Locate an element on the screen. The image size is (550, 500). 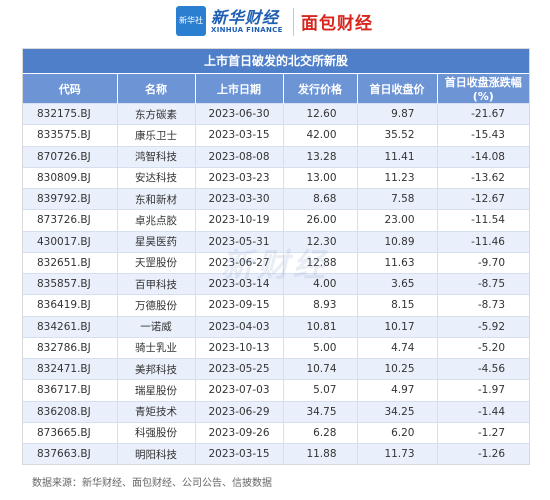
cell-name: 安达科技 is located at coordinates (156, 177).